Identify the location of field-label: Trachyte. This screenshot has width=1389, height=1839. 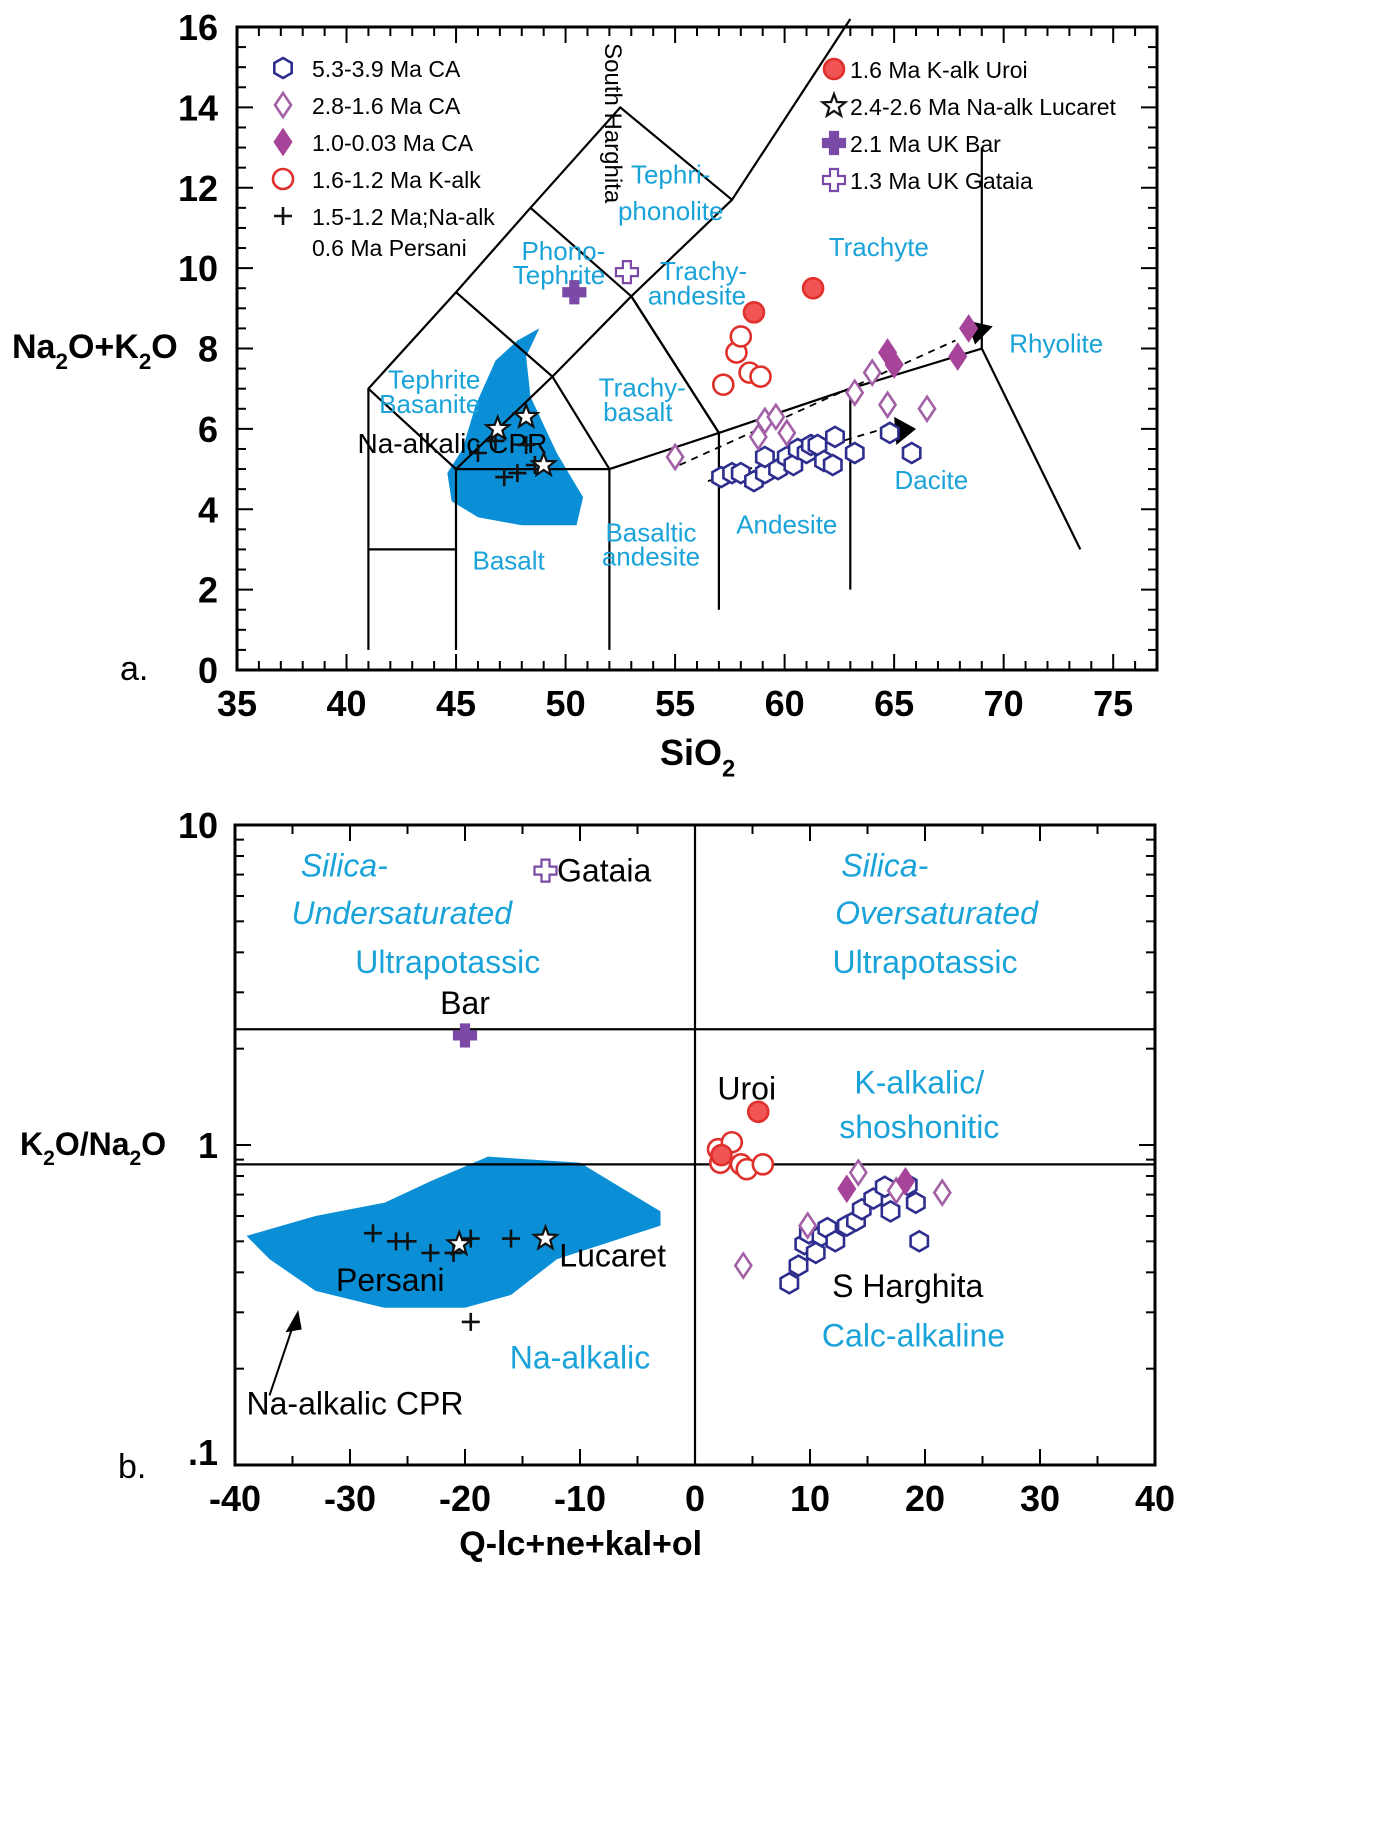
(879, 247).